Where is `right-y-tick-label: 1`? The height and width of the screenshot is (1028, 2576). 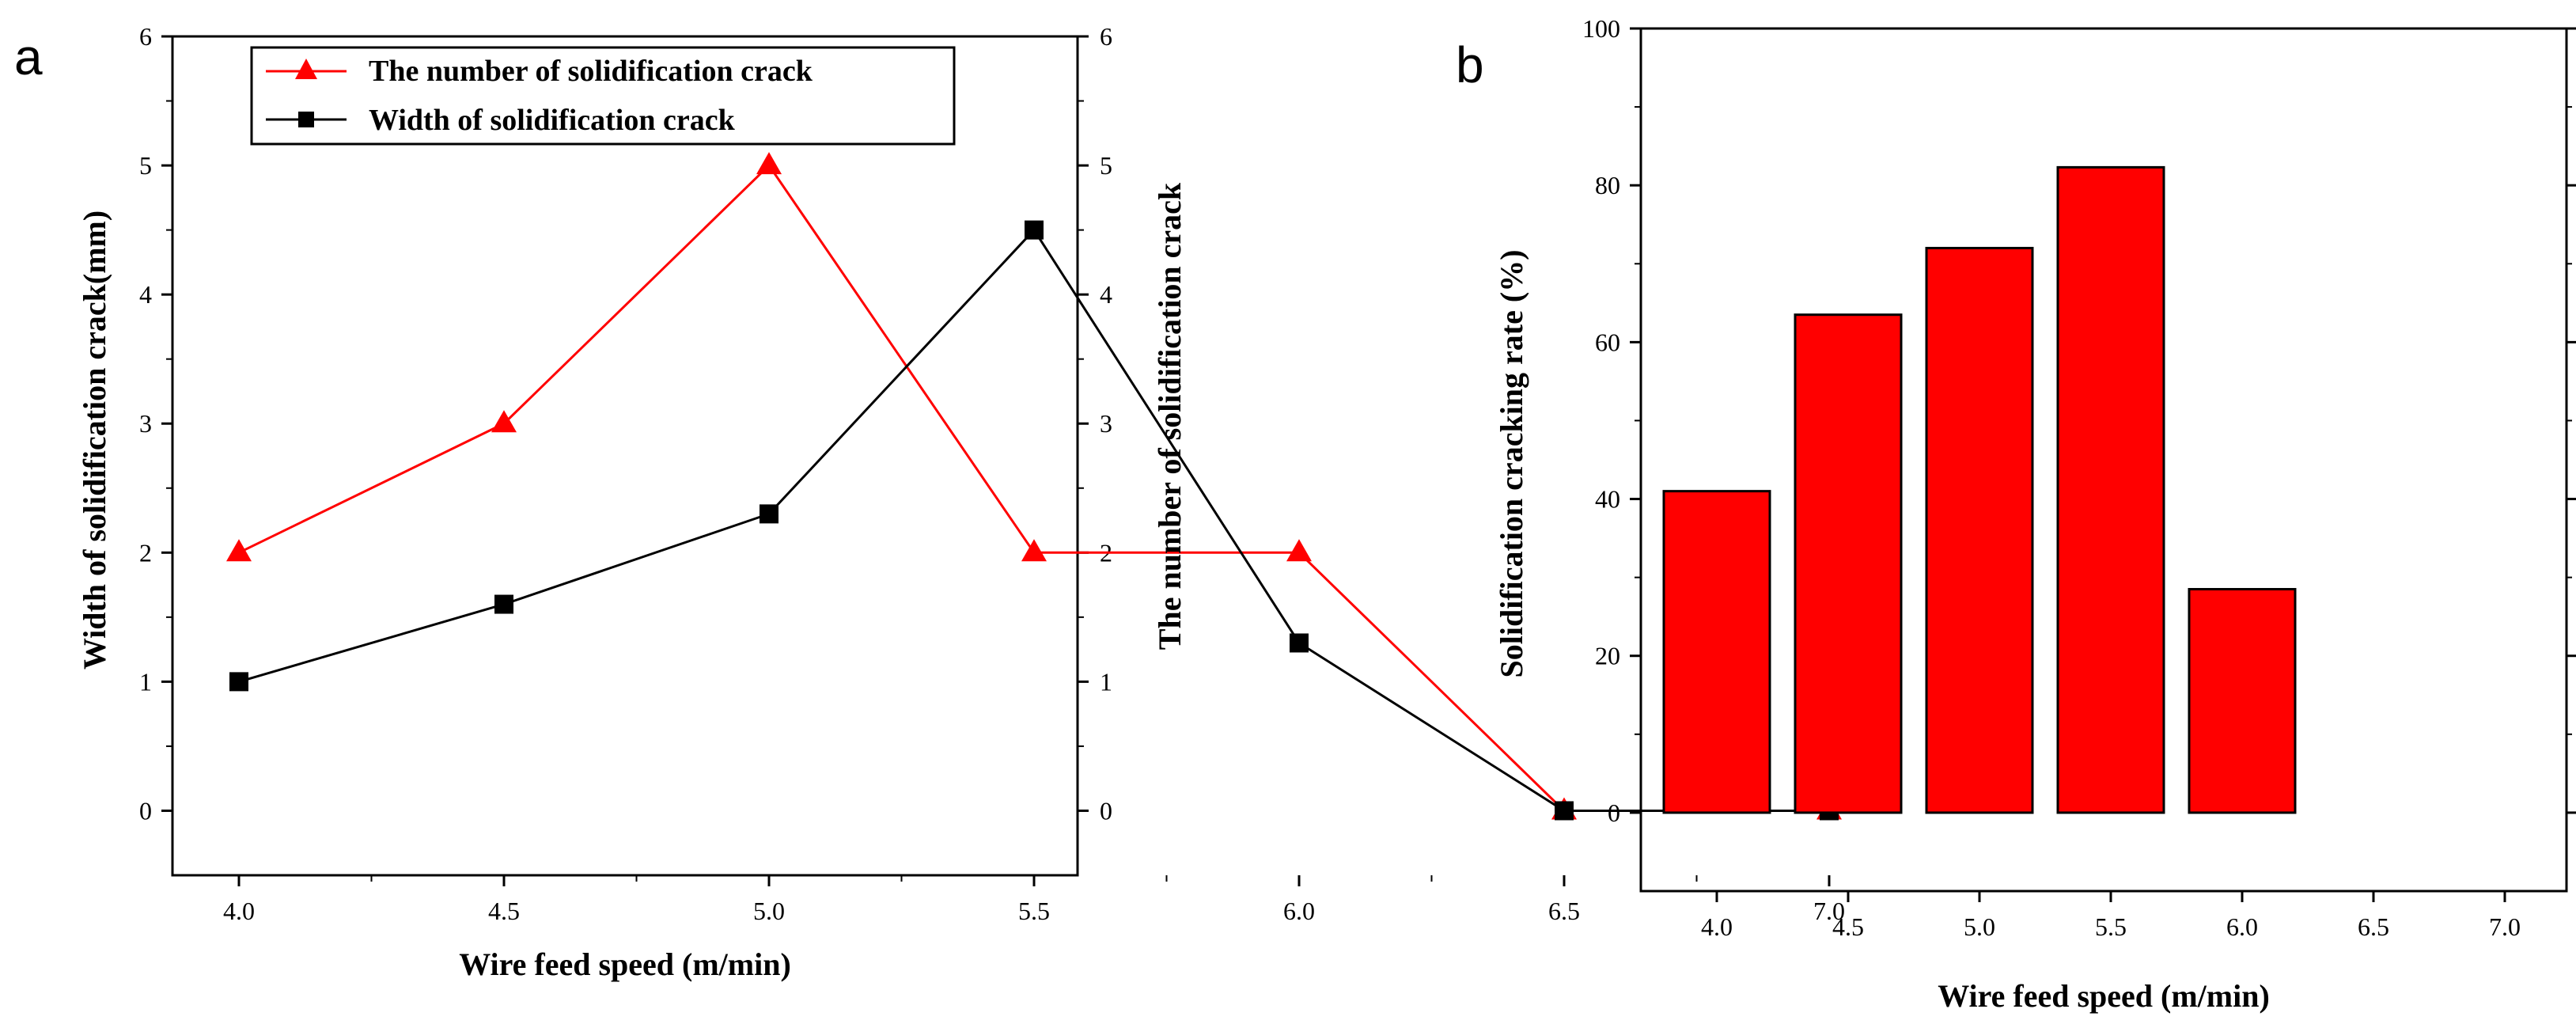
right-y-tick-label: 1 is located at coordinates (1106, 681).